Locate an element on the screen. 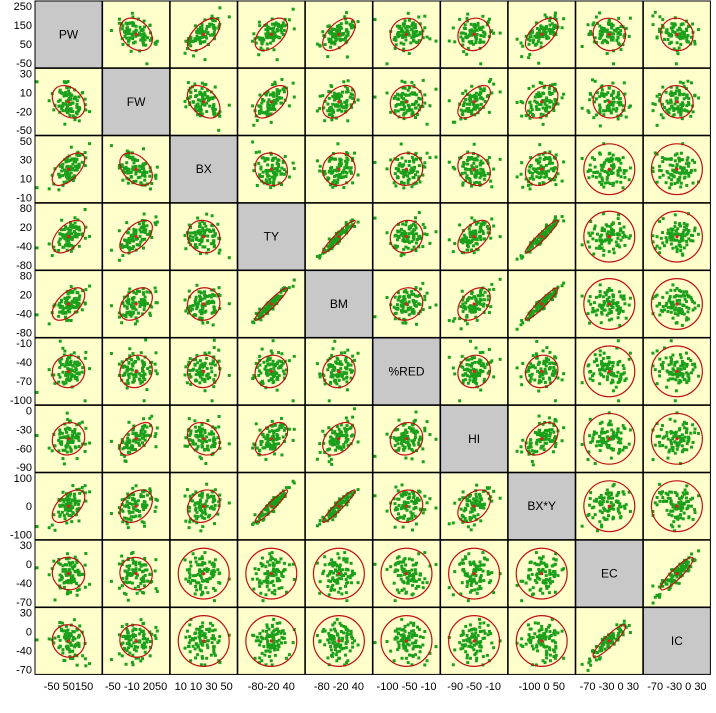 The height and width of the screenshot is (713, 716). variable-name-label: FW is located at coordinates (136, 102).